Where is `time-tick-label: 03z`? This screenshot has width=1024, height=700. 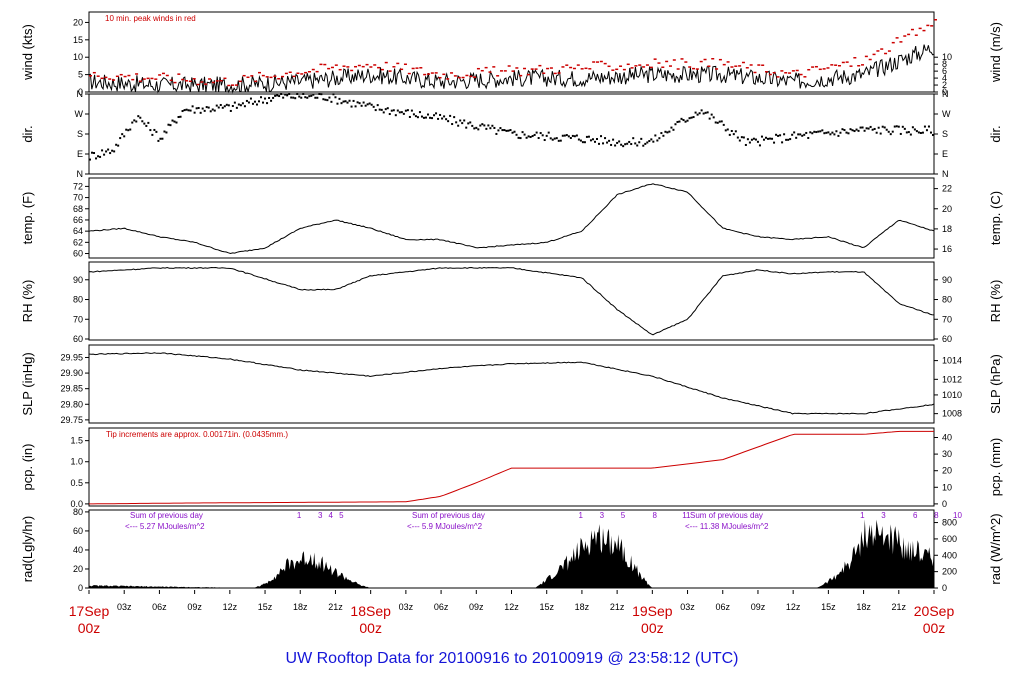 time-tick-label: 03z is located at coordinates (687, 607).